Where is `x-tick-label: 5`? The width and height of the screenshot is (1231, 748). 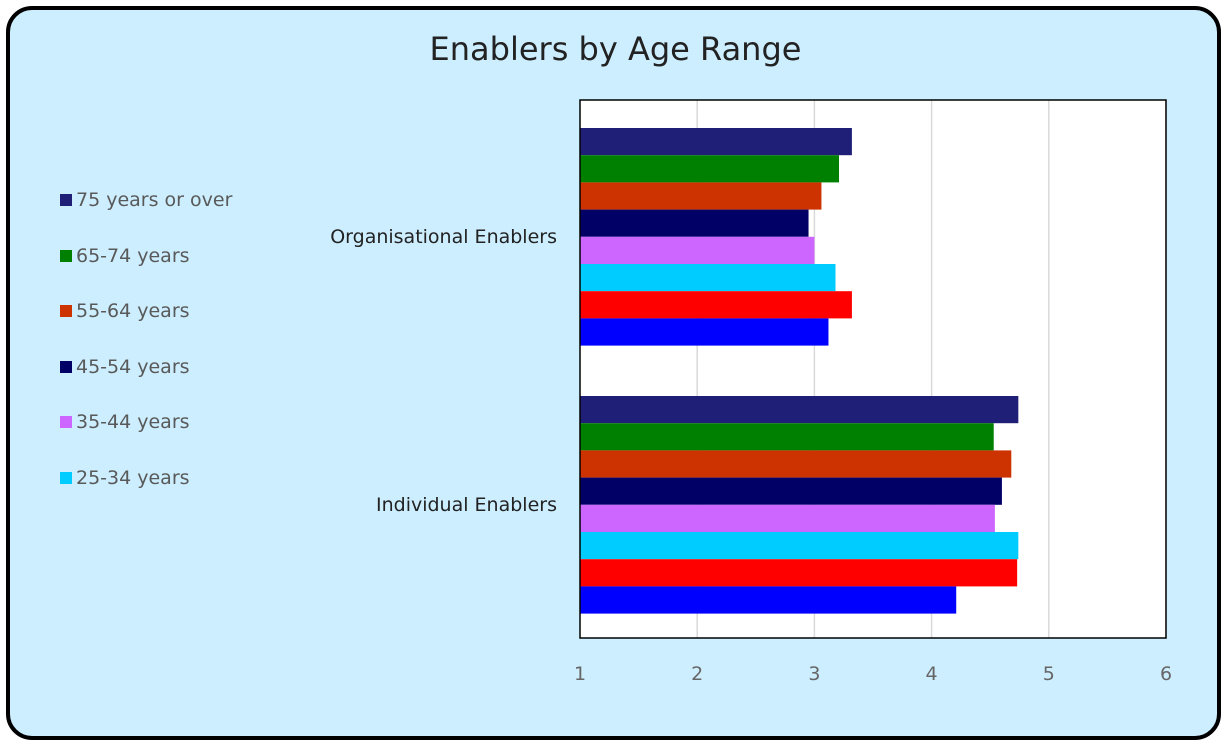
x-tick-label: 5 is located at coordinates (1049, 674).